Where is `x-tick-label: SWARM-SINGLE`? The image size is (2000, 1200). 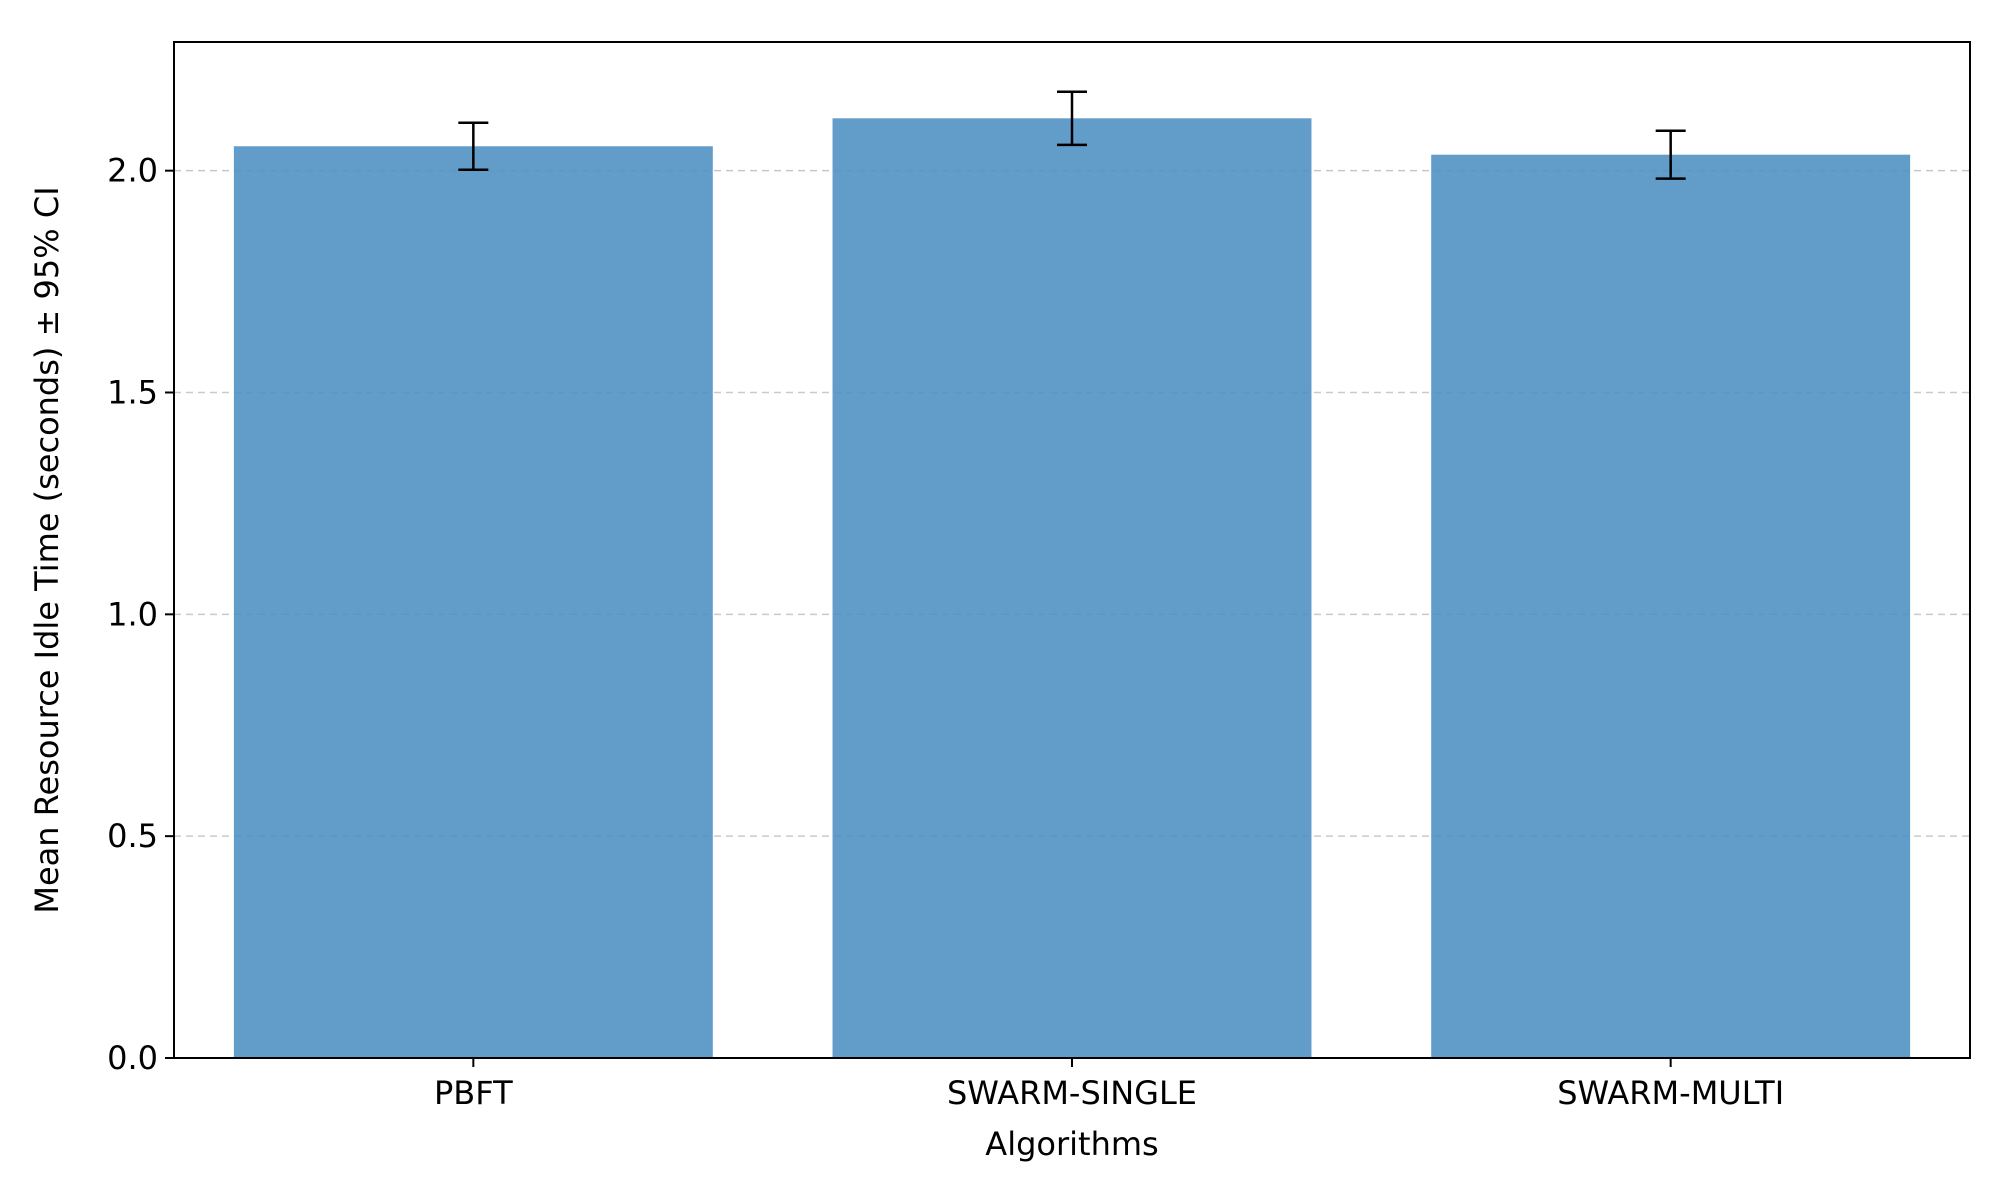
x-tick-label: SWARM-SINGLE is located at coordinates (1072, 1093).